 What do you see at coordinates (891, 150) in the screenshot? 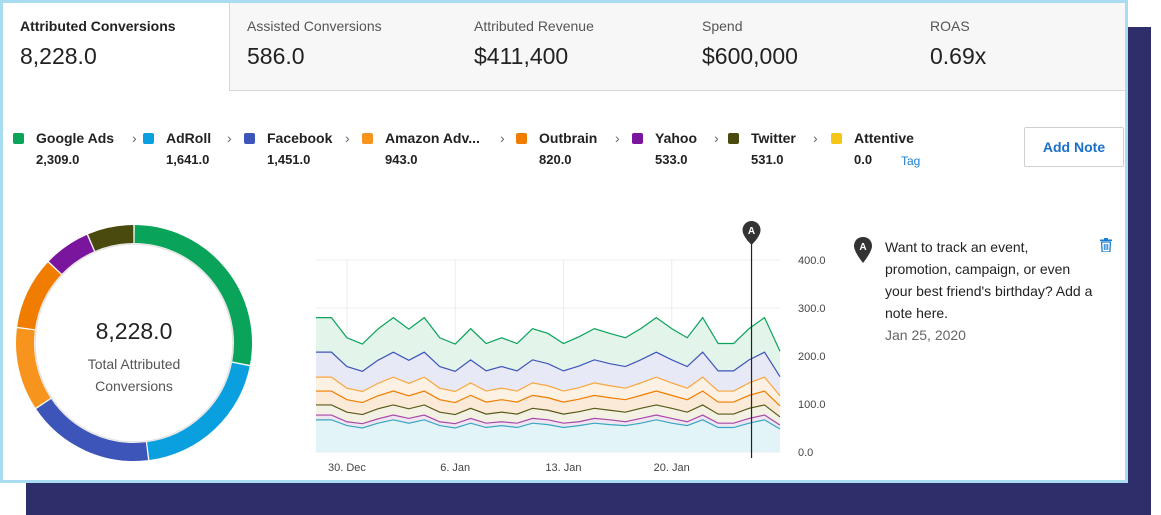
I see `legend-item-attentive: Attentive 0.0 Tag` at bounding box center [891, 150].